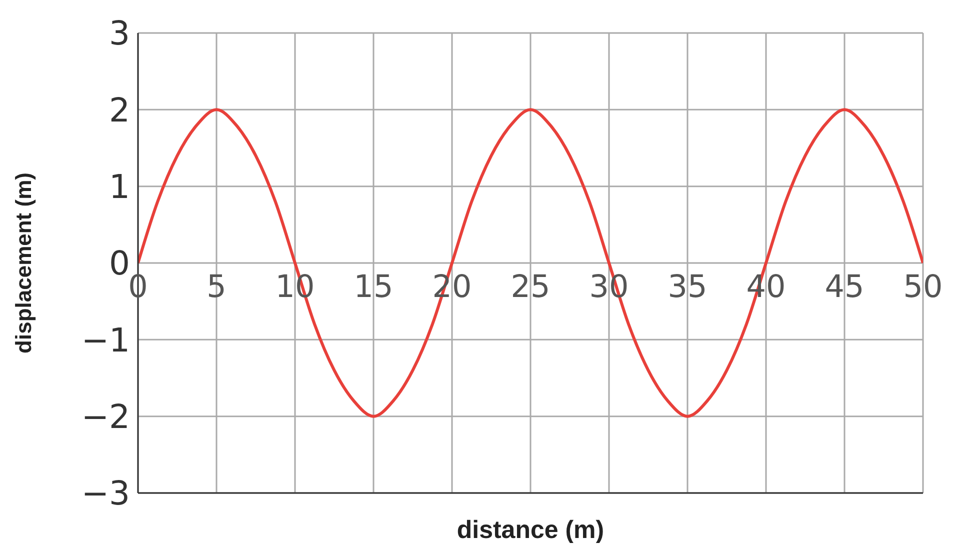  I want to click on x-tick-label: 45, so click(844, 287).